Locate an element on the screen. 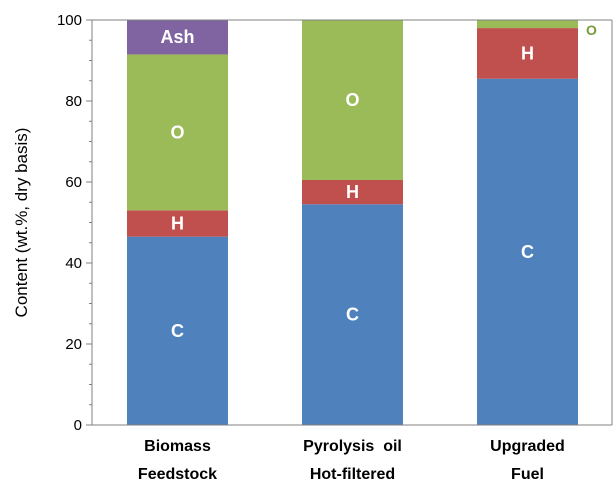 The width and height of the screenshot is (615, 488). y-tick-label-40: 40 is located at coordinates (73, 263).